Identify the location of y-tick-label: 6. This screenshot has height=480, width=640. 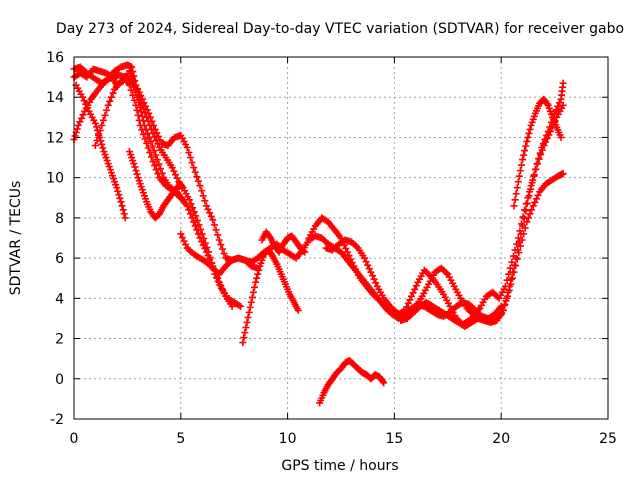
(59, 259).